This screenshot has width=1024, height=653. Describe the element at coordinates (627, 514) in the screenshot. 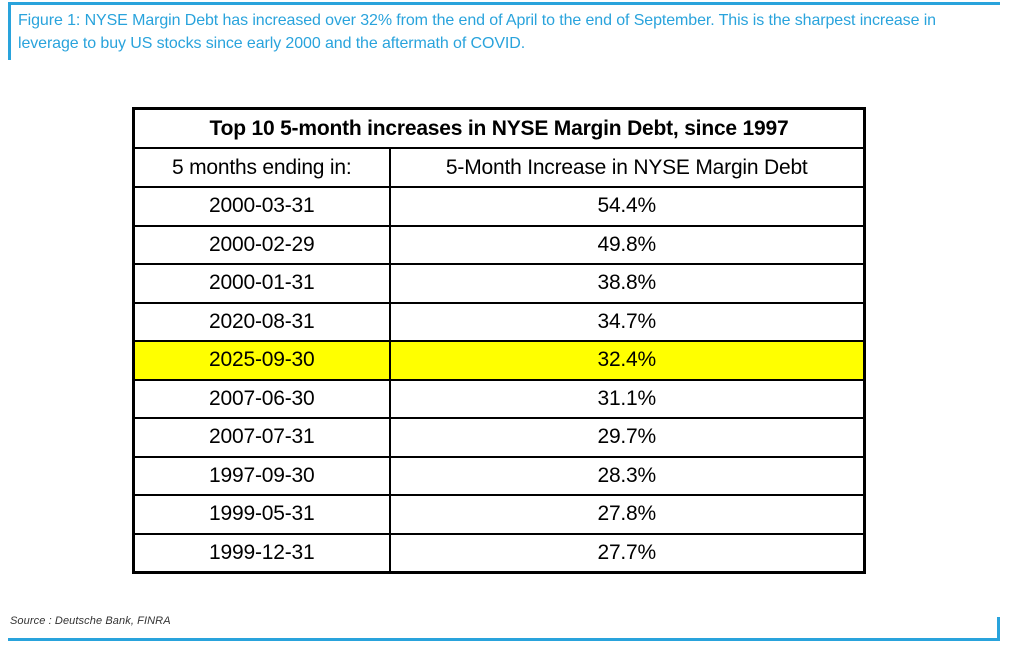

I see `increase-cell: 27.8%` at that location.